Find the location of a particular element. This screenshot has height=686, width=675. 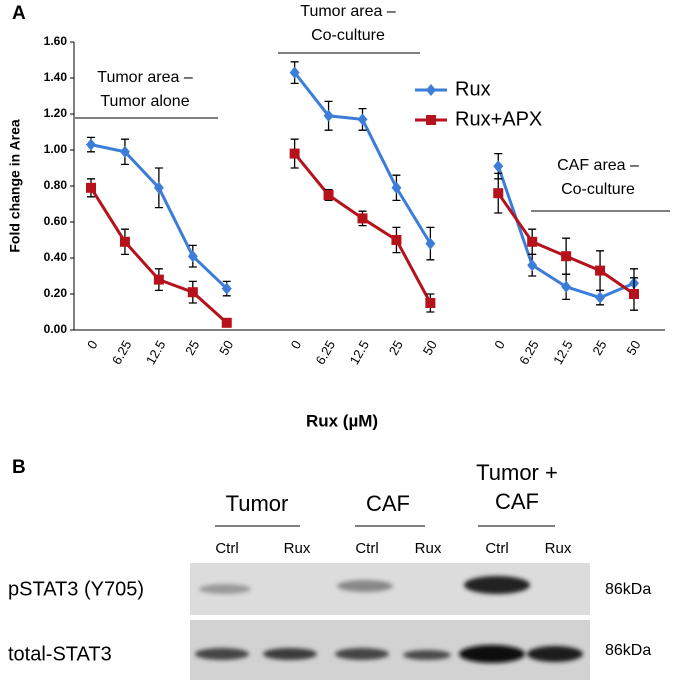

y-tick-label: 0.60 is located at coordinates (56, 221).